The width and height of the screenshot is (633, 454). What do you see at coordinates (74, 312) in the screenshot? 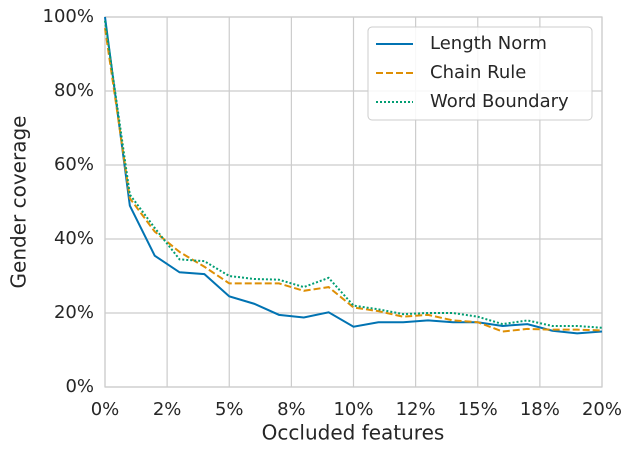
I see `y-tick-label: 20%` at bounding box center [74, 312].